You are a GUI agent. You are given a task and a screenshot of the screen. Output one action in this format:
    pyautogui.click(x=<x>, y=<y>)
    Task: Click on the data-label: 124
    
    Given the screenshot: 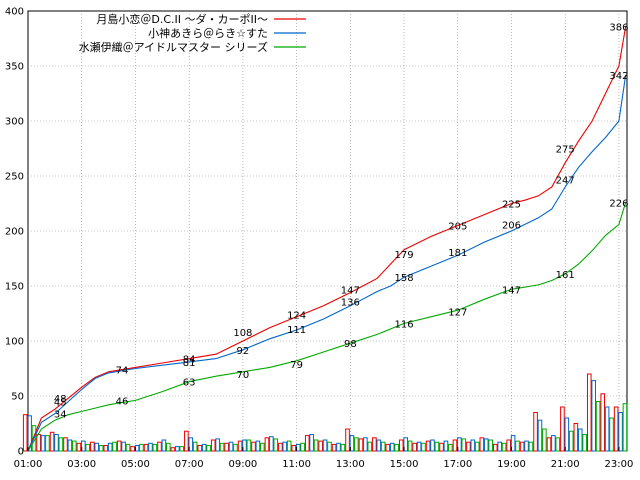 What is the action you would take?
    pyautogui.click(x=296, y=316)
    